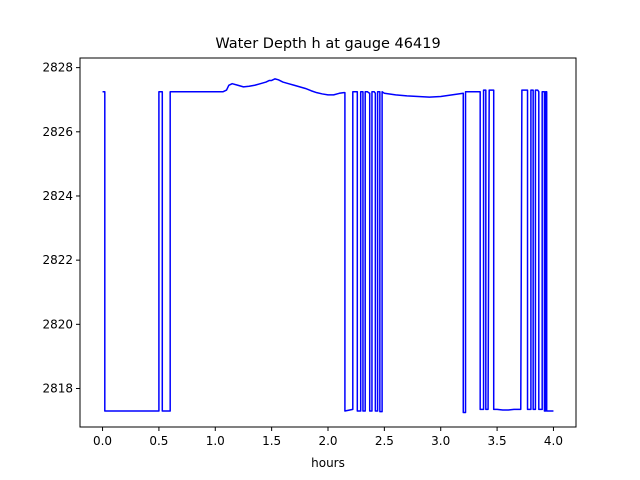  Describe the element at coordinates (271, 441) in the screenshot. I see `x-tick-label: 1.5` at that location.